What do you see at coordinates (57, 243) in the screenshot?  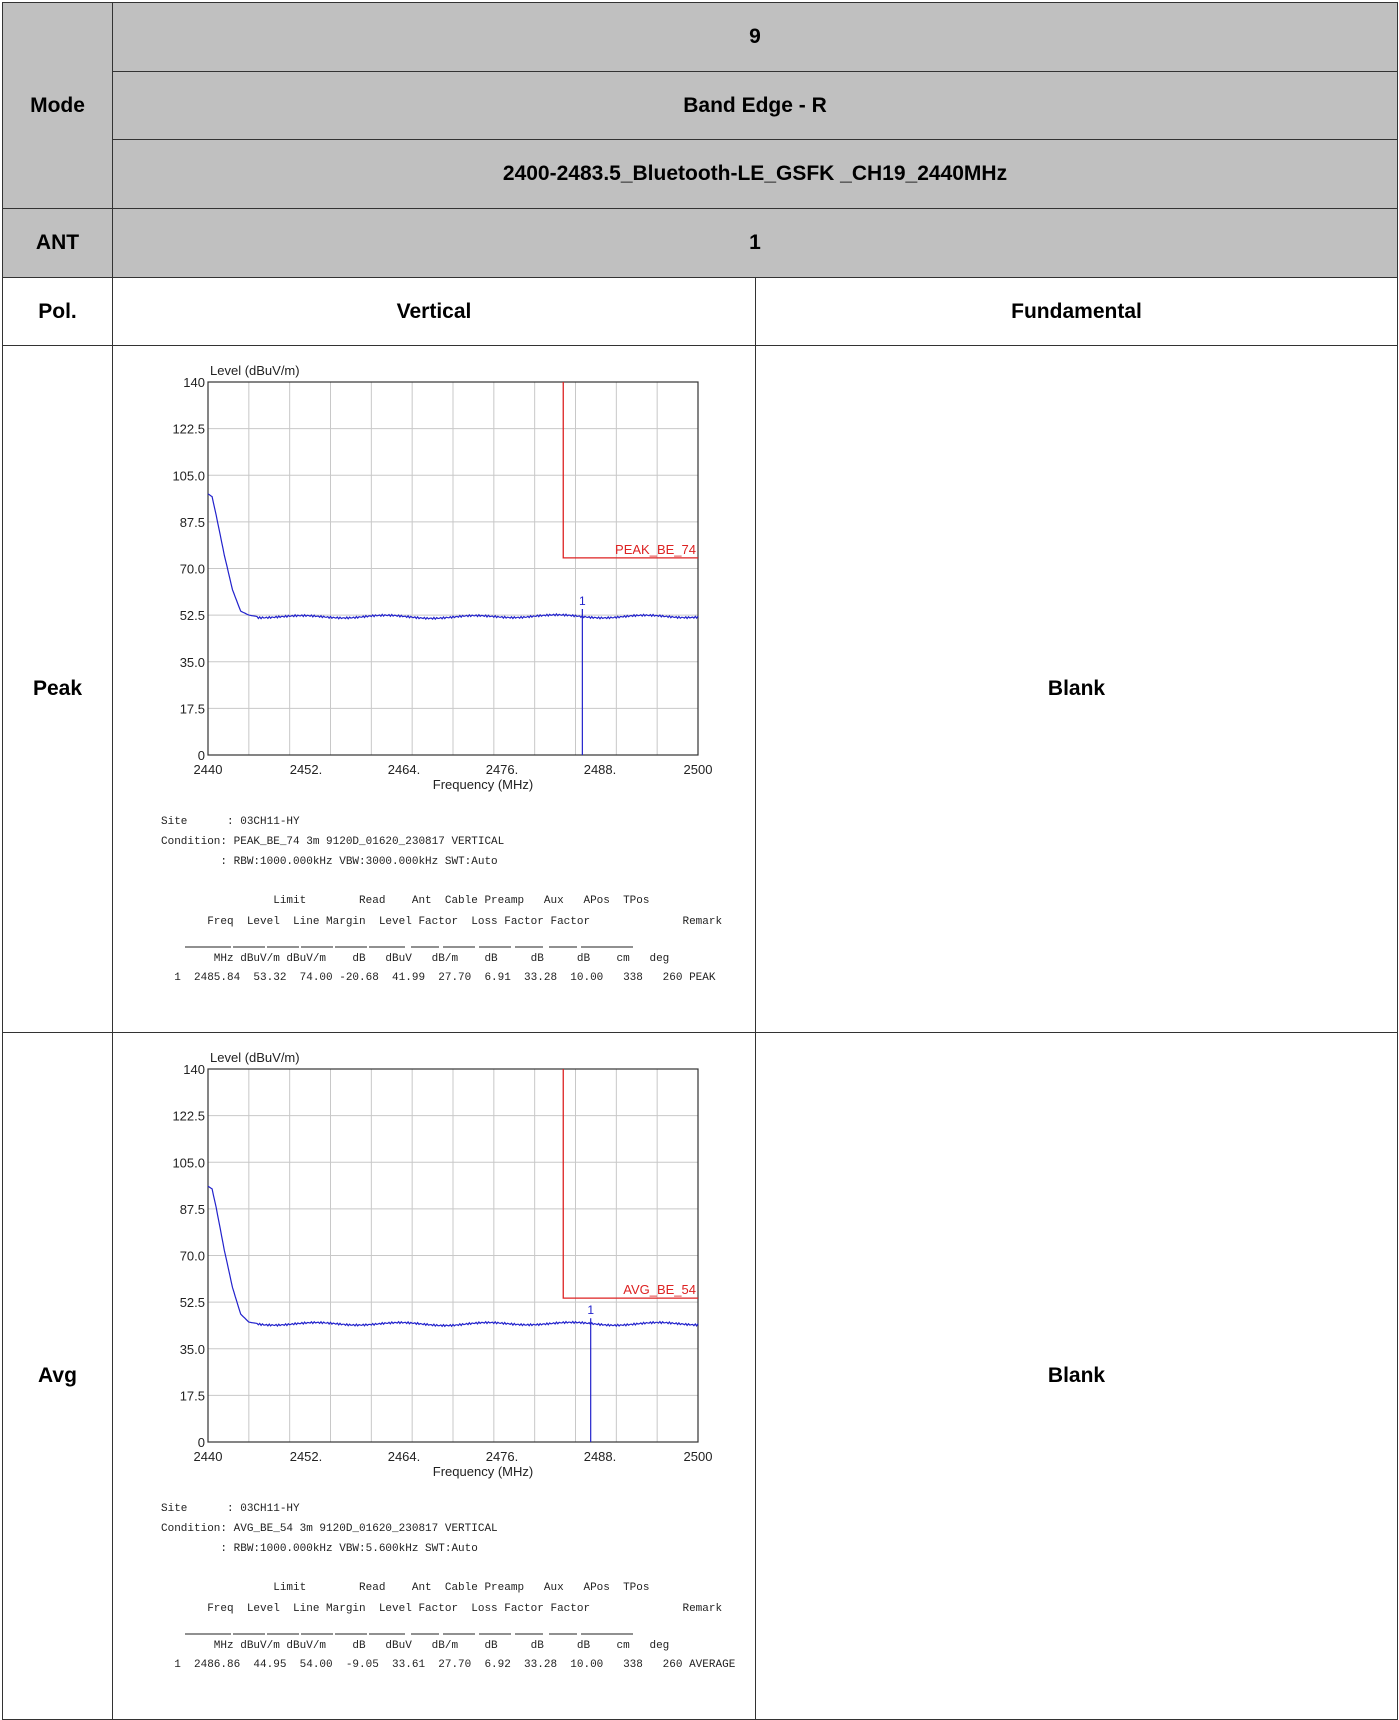 I see `ant-label: ANT` at bounding box center [57, 243].